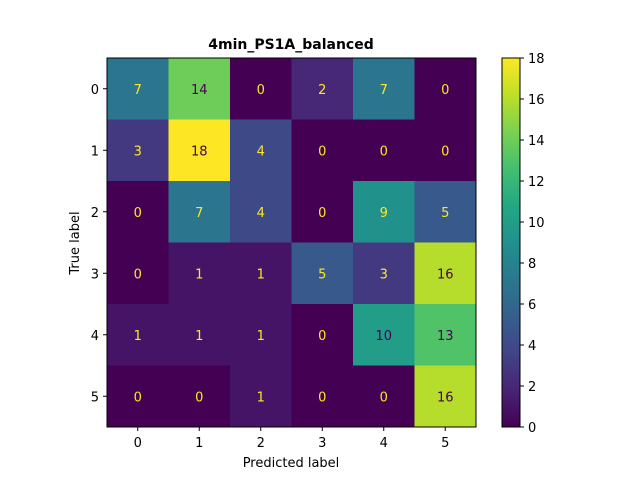 The image size is (640, 480). I want to click on cell-value-label: 10, so click(383, 336).